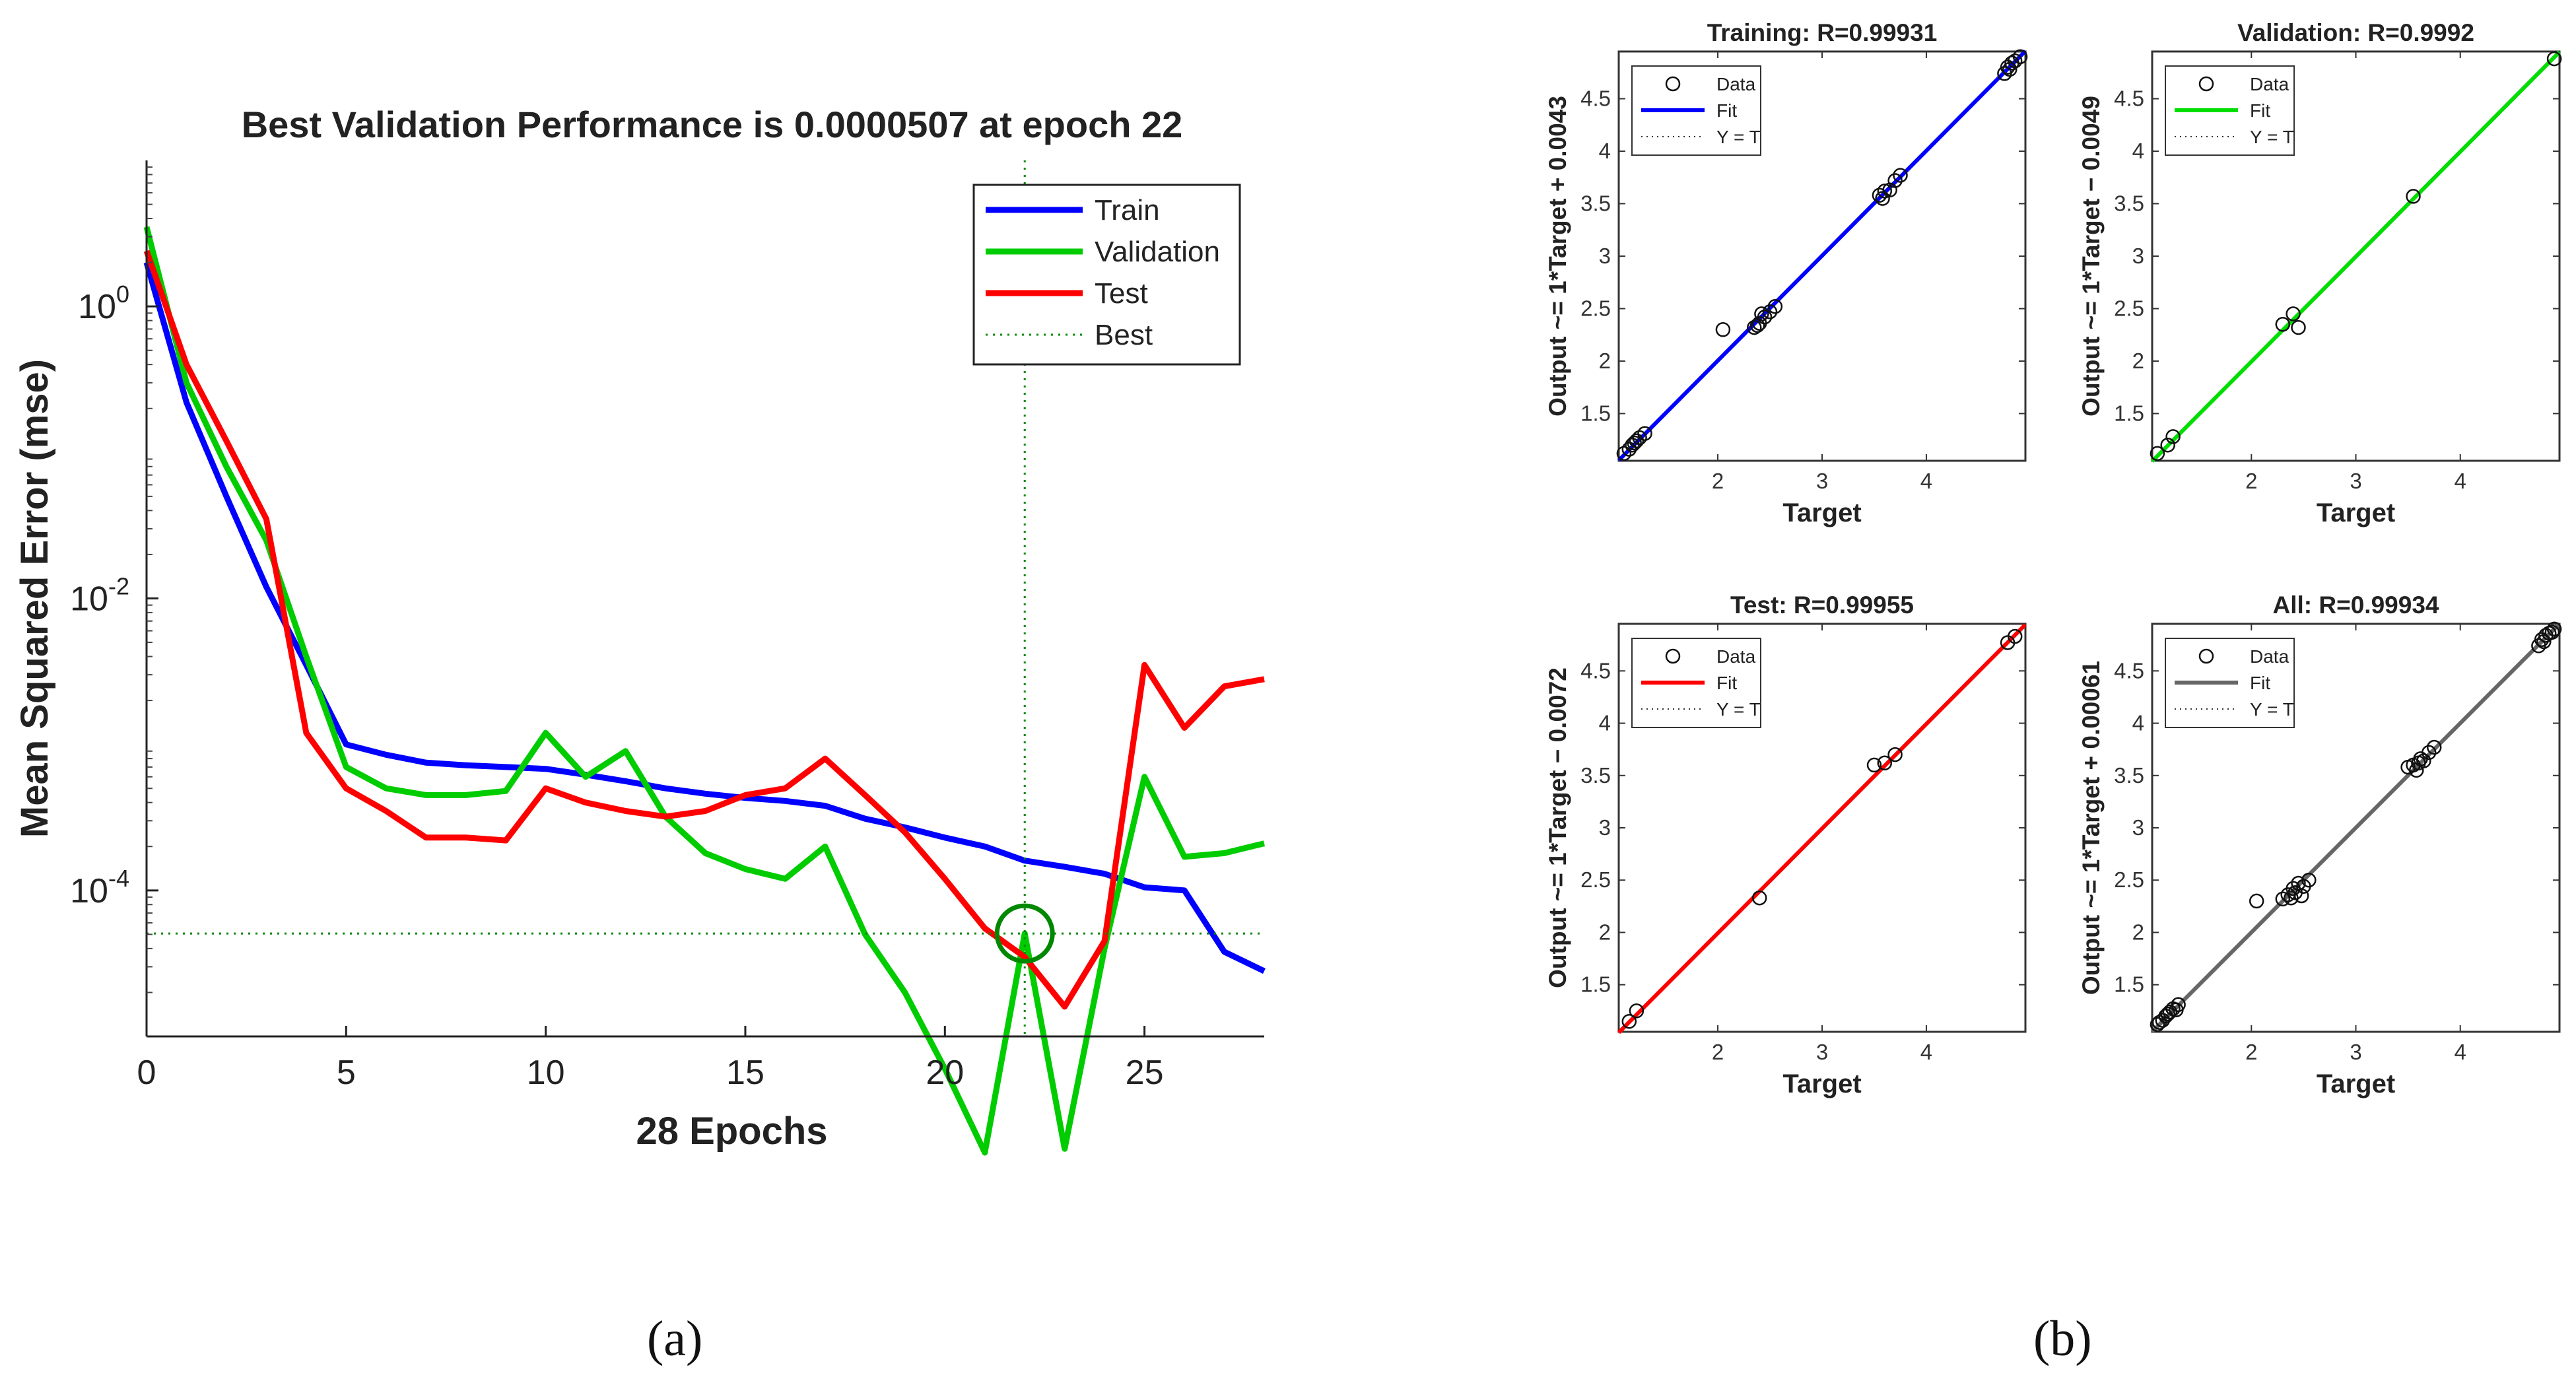  Describe the element at coordinates (2206, 84) in the screenshot. I see `legend-swatch-data` at that location.